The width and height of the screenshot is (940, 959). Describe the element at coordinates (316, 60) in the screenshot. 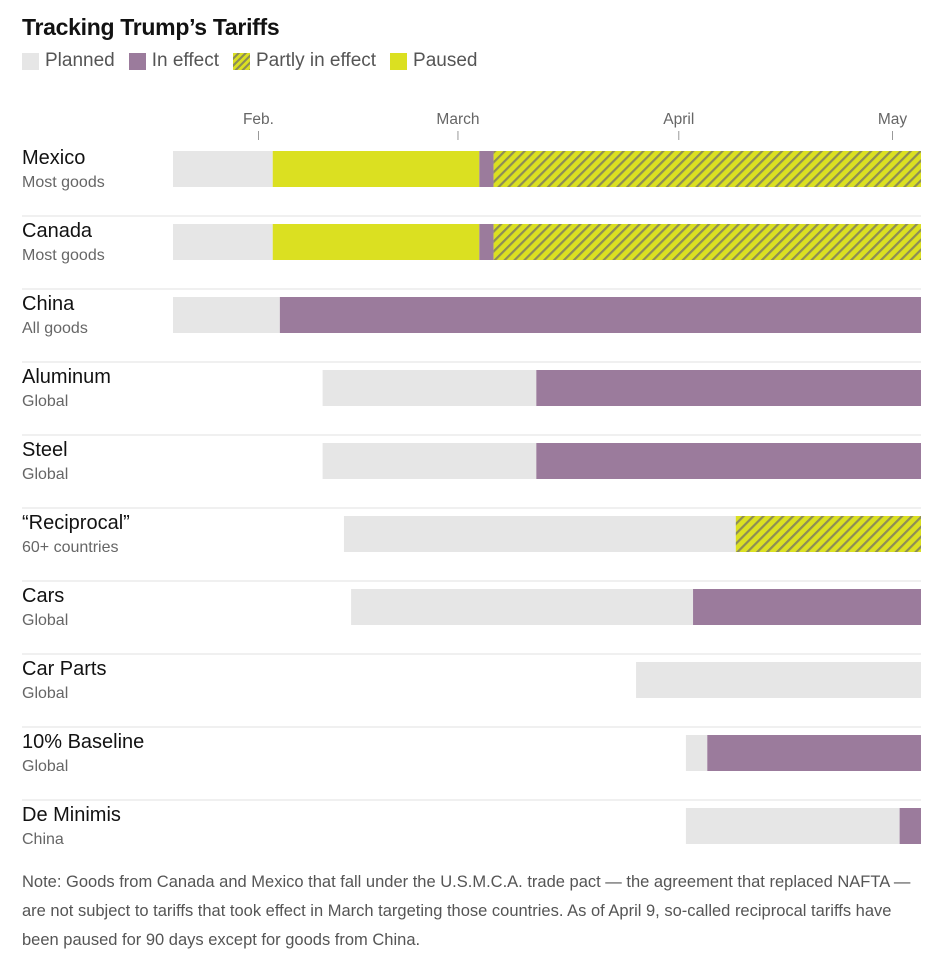

I see `legend-label-partly-in-effect: Partly in effect` at that location.